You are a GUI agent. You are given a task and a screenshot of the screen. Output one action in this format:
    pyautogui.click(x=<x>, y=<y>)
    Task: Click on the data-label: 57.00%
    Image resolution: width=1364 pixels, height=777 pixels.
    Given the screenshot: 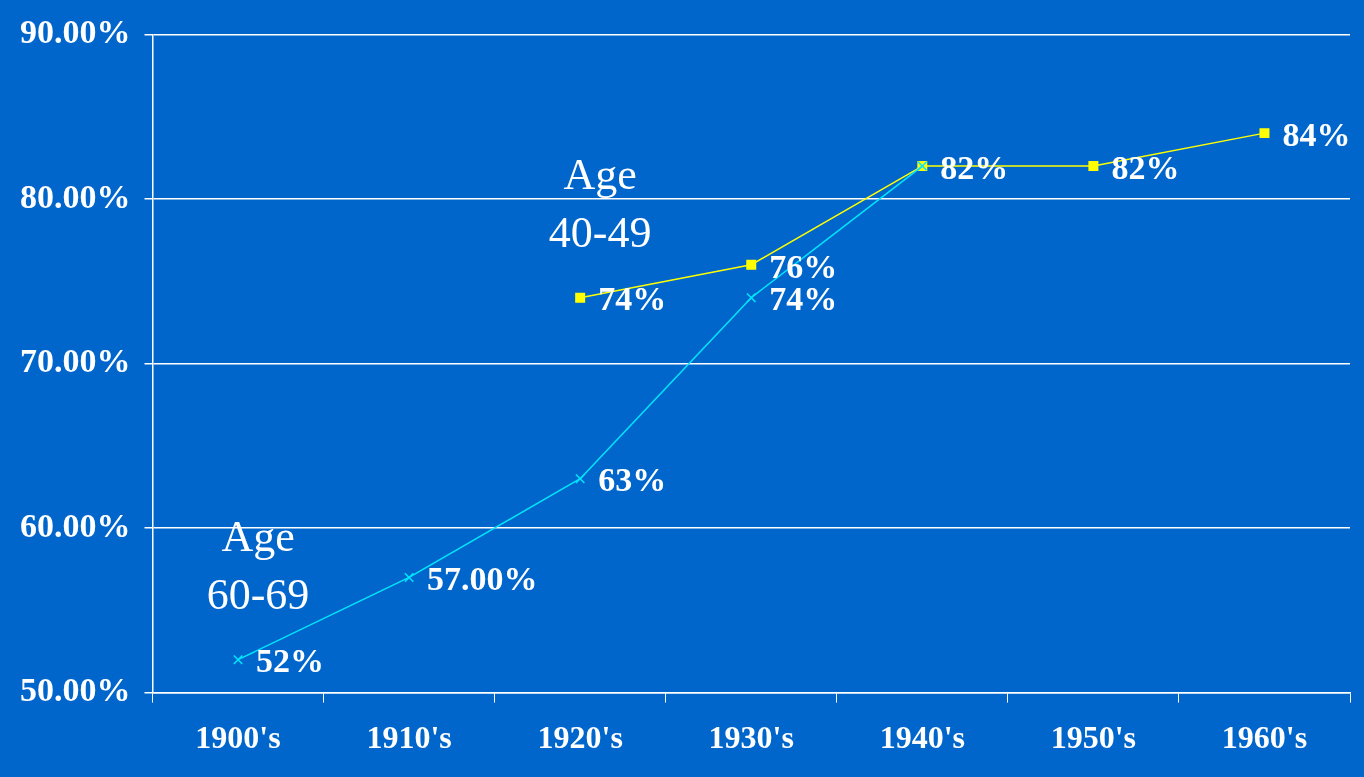 What is the action you would take?
    pyautogui.click(x=482, y=579)
    